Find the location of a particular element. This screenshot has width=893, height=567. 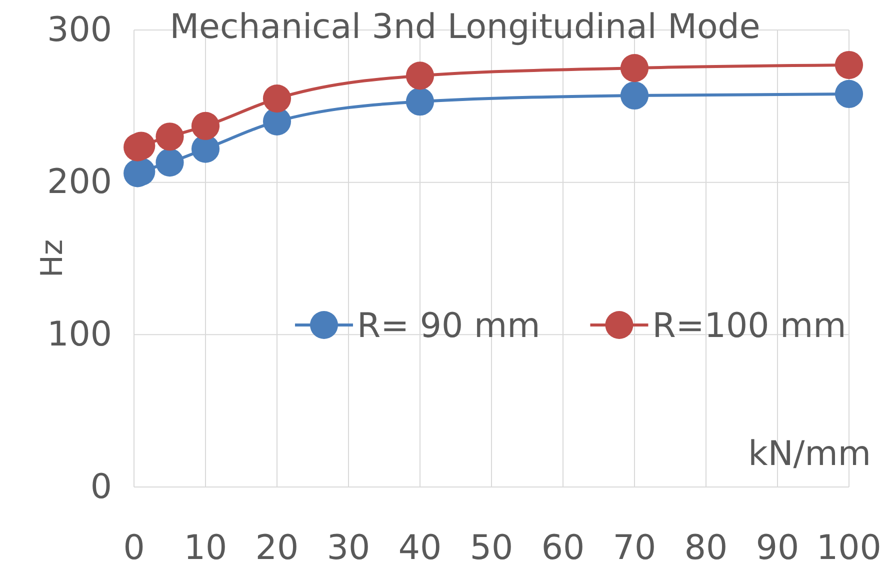

y-tick-label: 0 is located at coordinates (101, 486).